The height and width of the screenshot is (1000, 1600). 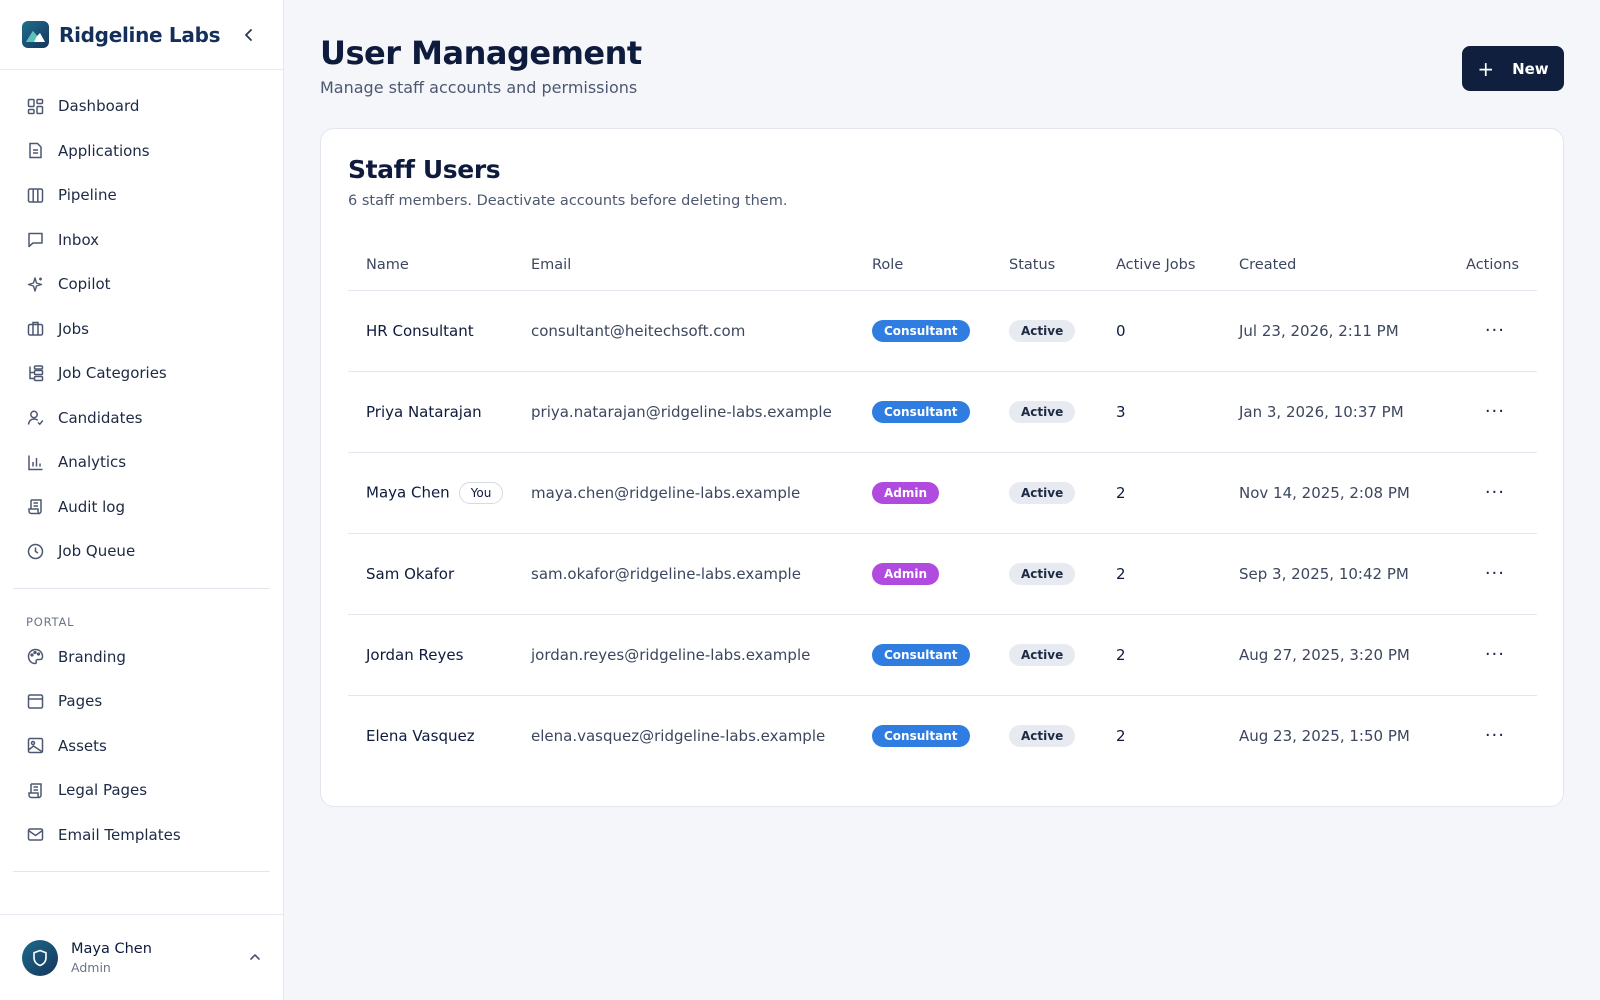 I want to click on sidebar-item-branding: Branding, so click(x=141, y=657).